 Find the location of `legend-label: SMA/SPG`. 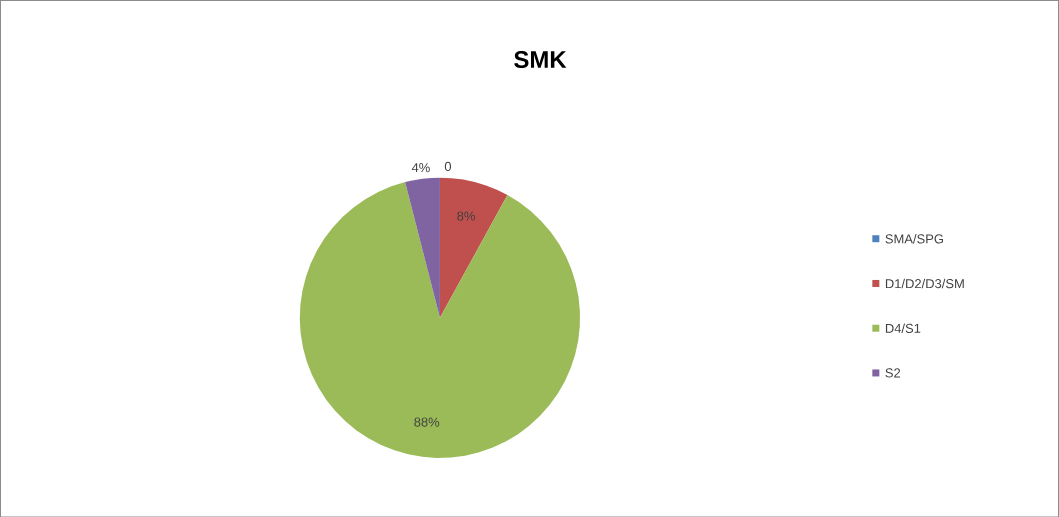

legend-label: SMA/SPG is located at coordinates (914, 238).